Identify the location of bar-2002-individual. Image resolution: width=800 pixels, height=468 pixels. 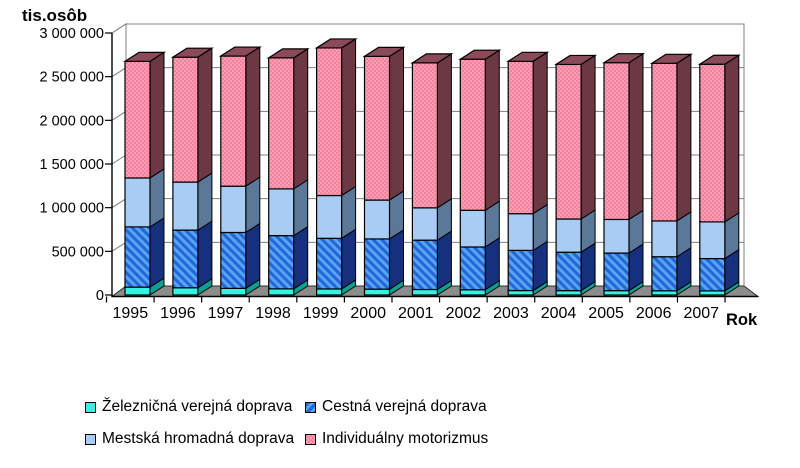
(472, 134).